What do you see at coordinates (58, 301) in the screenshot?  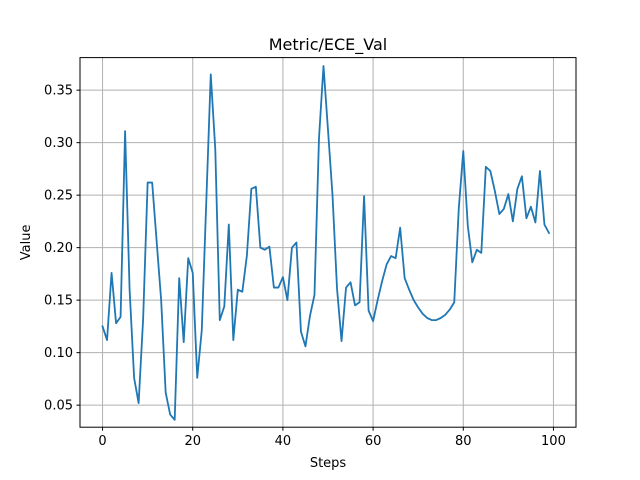 I see `y-tick-label: 0.15` at bounding box center [58, 301].